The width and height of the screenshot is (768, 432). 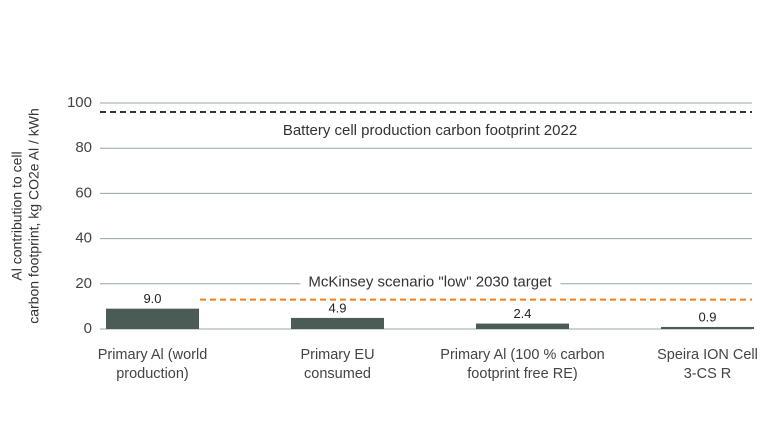 What do you see at coordinates (34, 216) in the screenshot?
I see `y-axis-label: carbon footprint, kg CO2e Al / kWh` at bounding box center [34, 216].